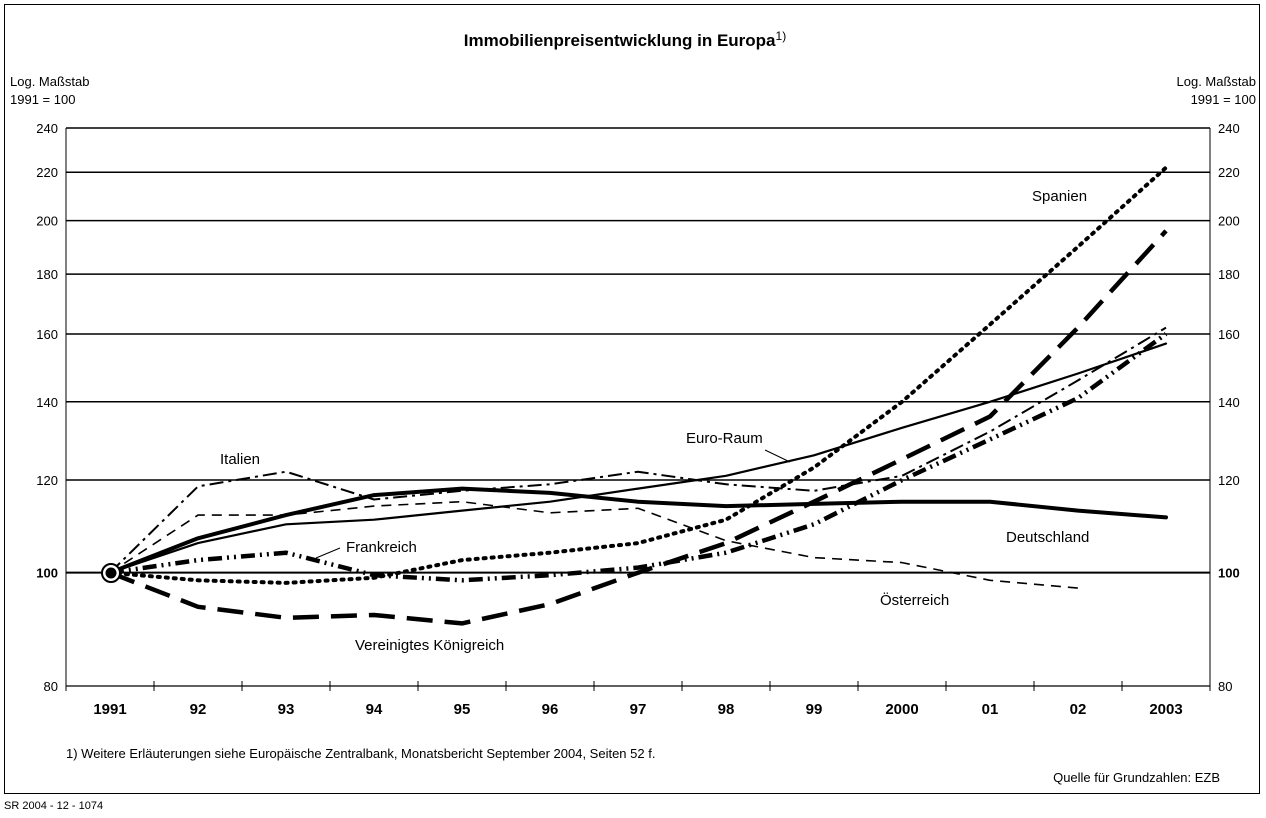 Image resolution: width=1266 pixels, height=818 pixels. Describe the element at coordinates (50, 81) in the screenshot. I see `y-axis-label-left-line1: Log. Maßstab` at that location.